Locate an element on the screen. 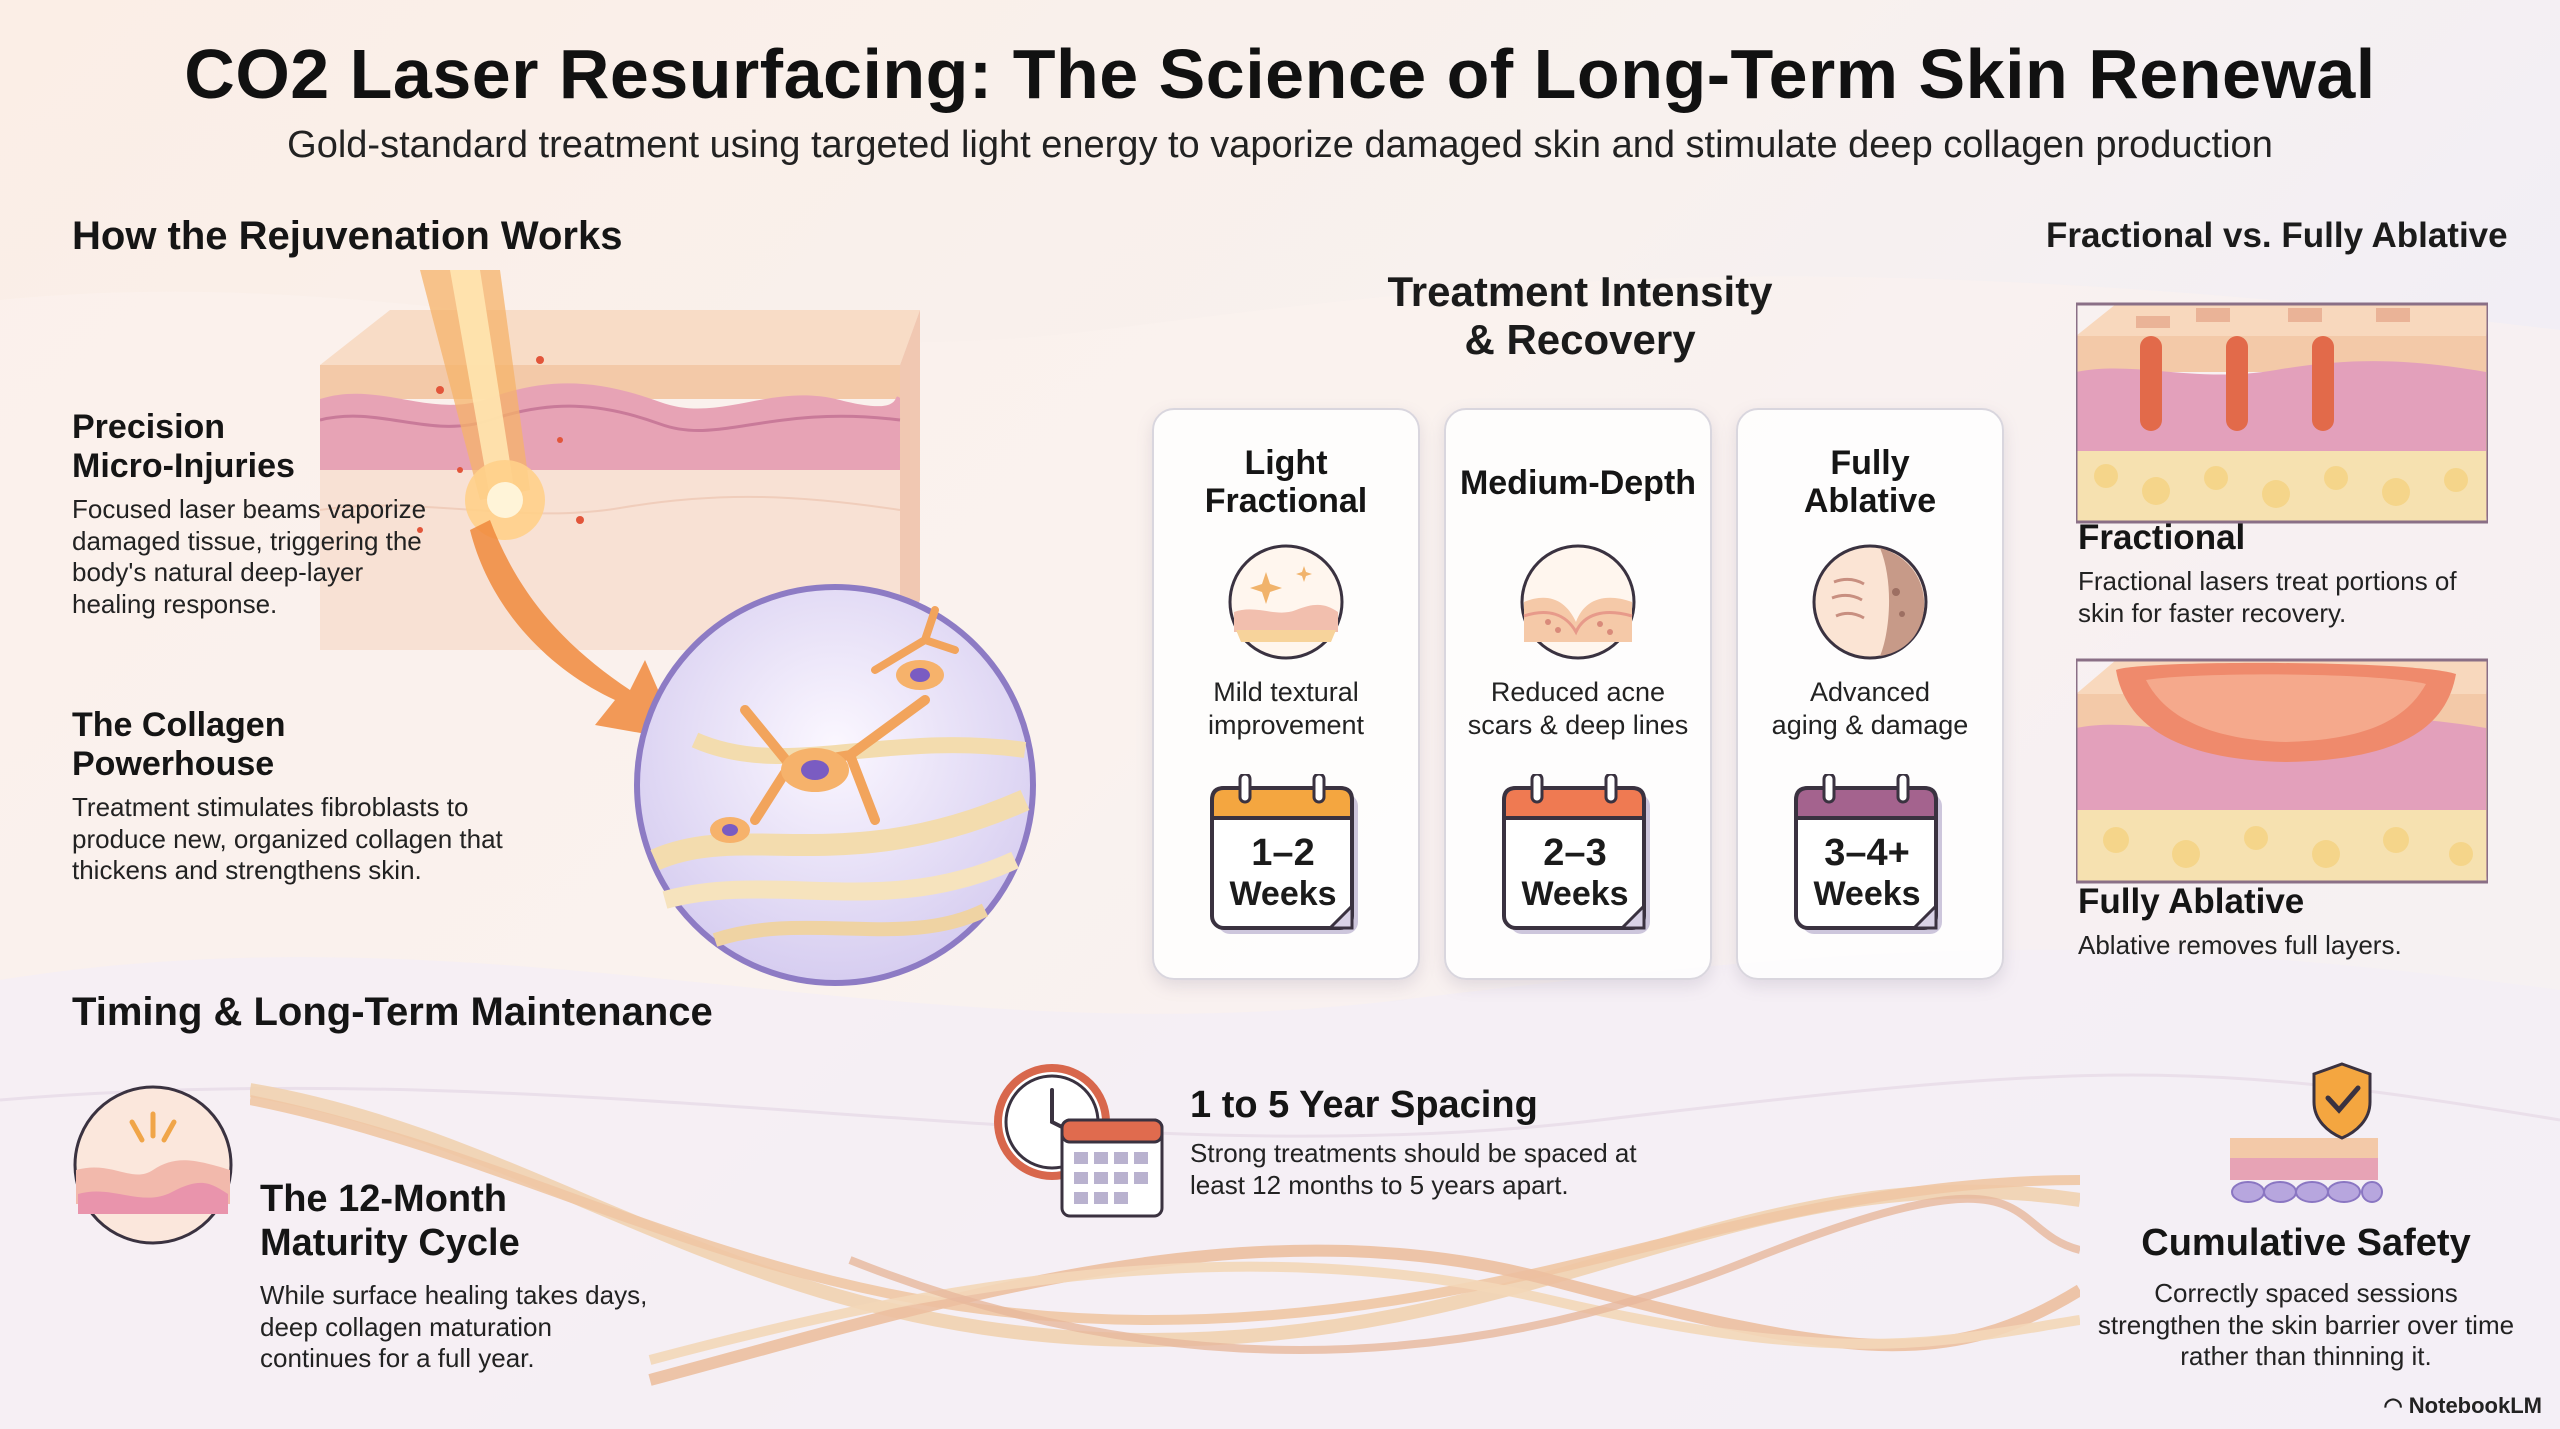  card-desc-line2: improvement is located at coordinates (1286, 724).